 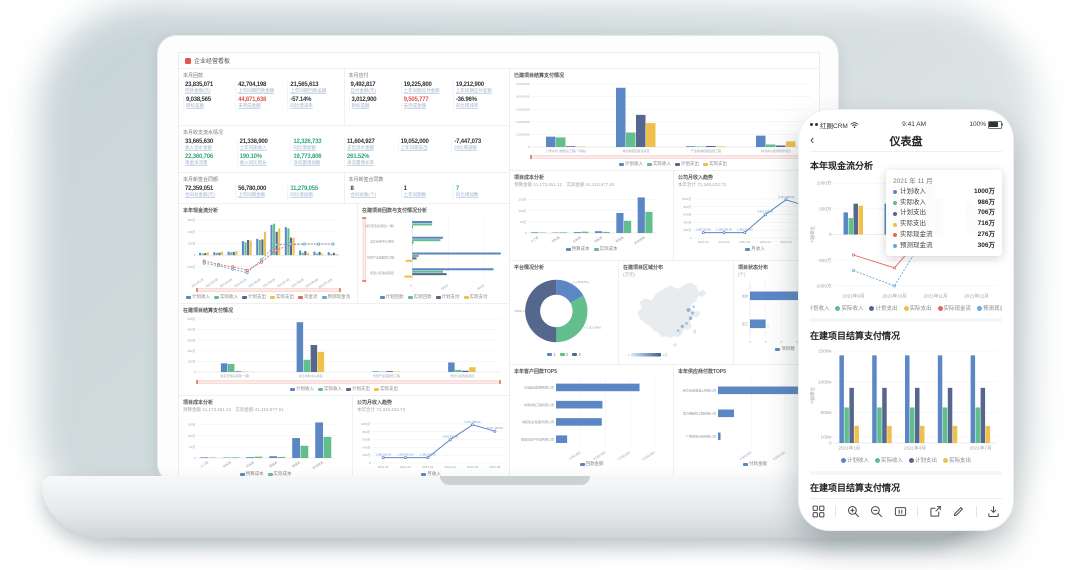 What do you see at coordinates (360, 162) in the screenshot?
I see `kpi-stat-link: 净流量增长率` at bounding box center [360, 162].